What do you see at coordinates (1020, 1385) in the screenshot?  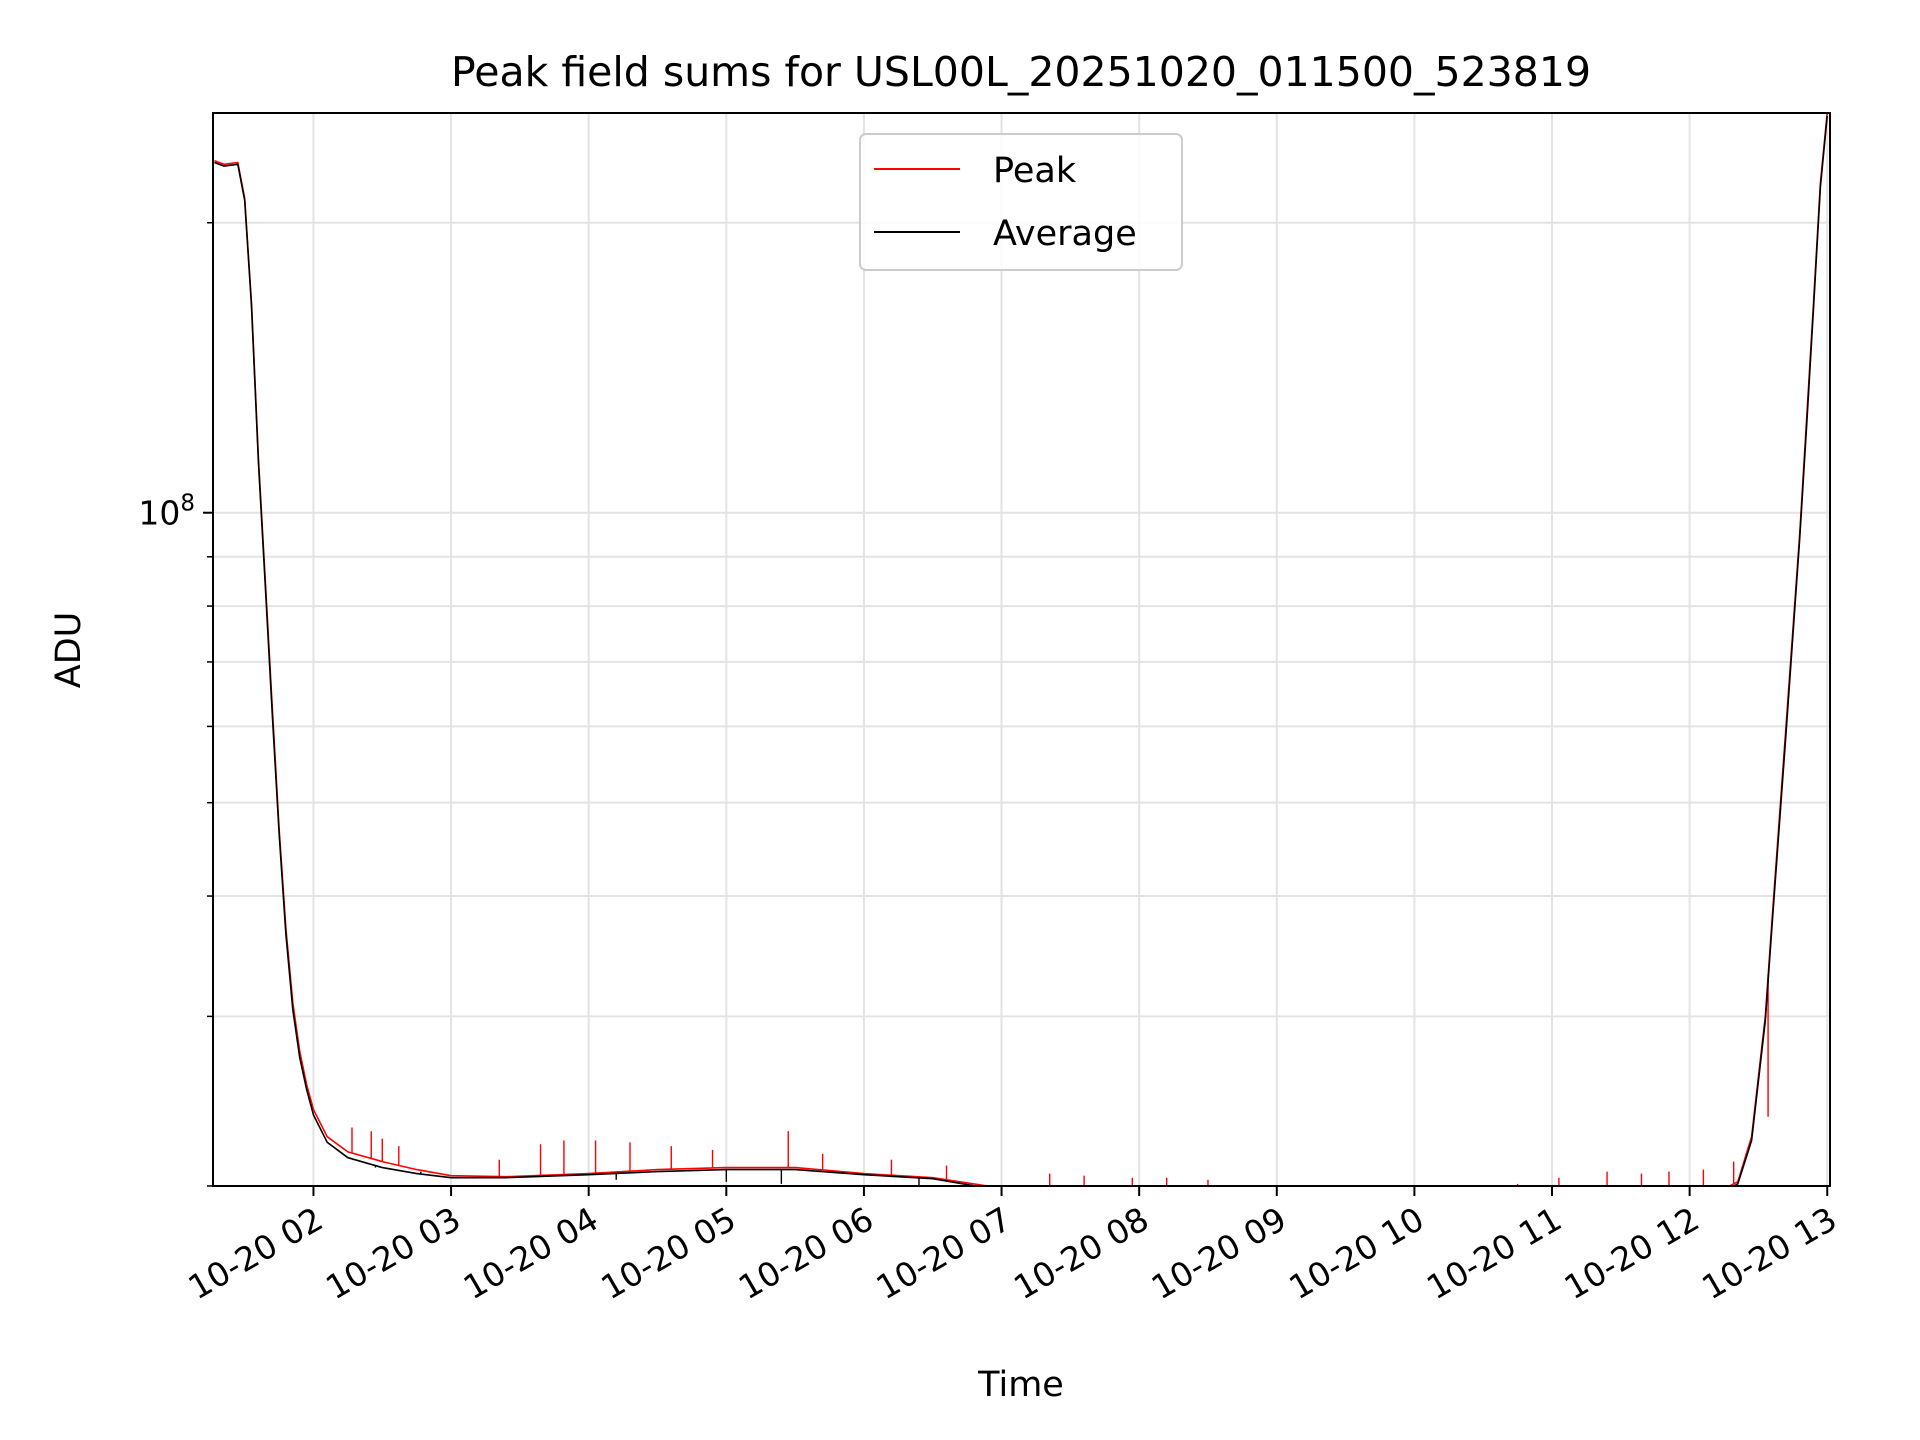 I see `x-axis-label: Time` at bounding box center [1020, 1385].